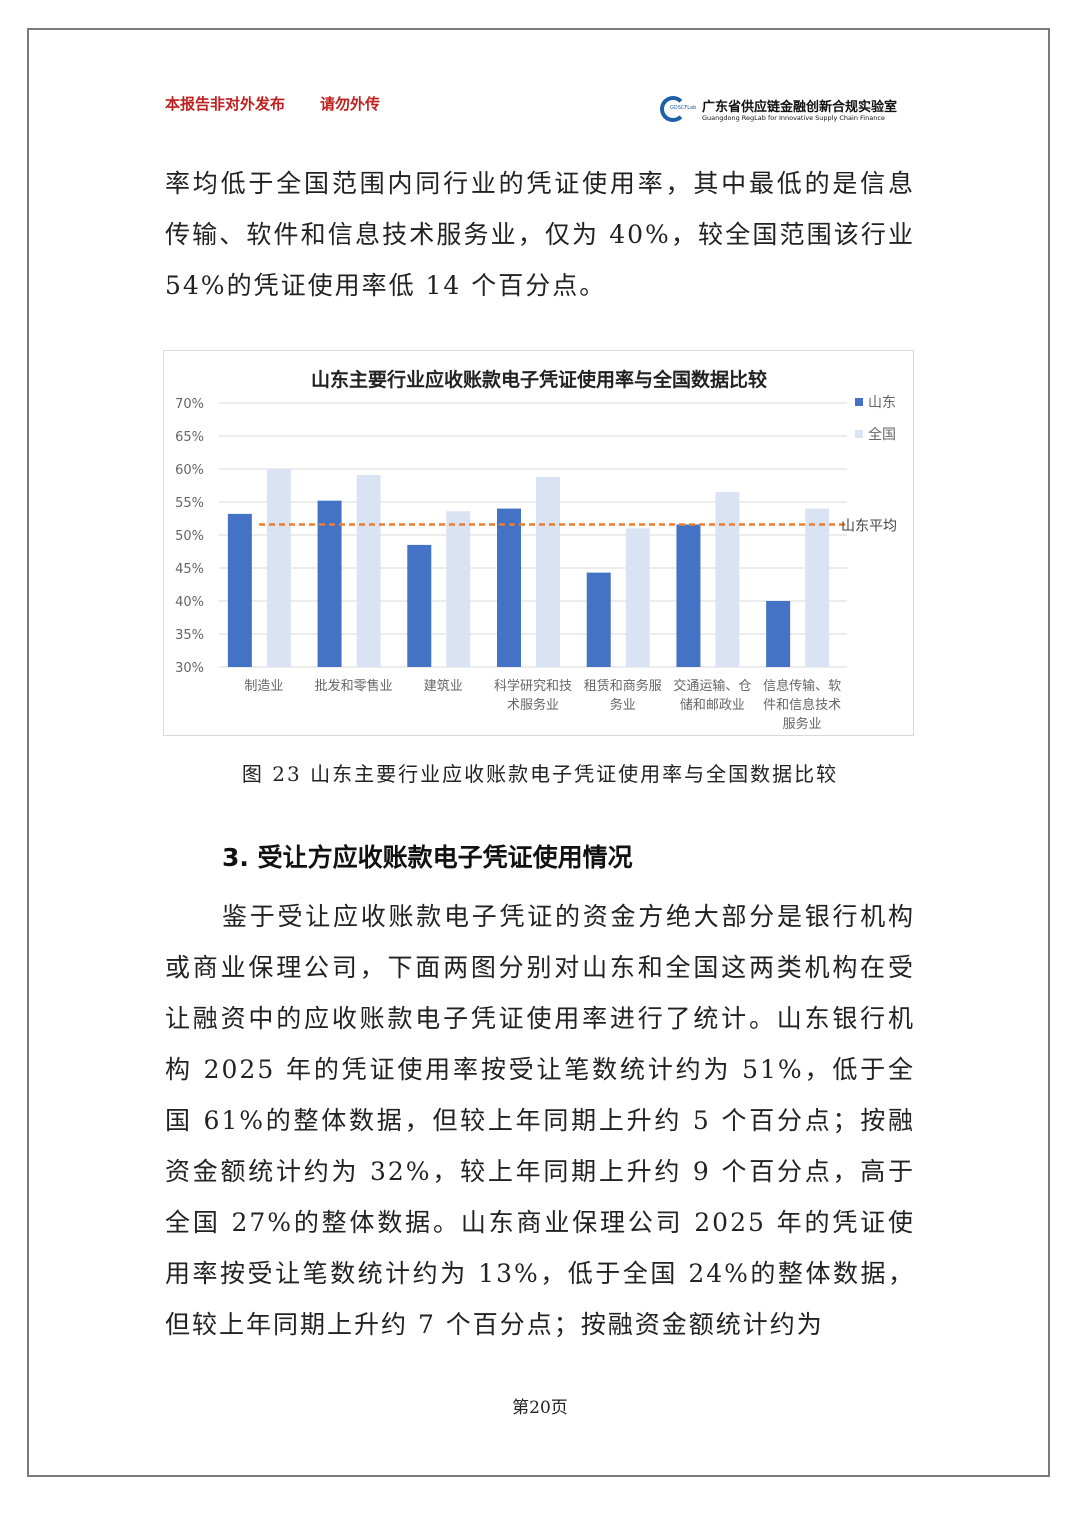  I want to click on y-tick-label: 45%, so click(189, 569).